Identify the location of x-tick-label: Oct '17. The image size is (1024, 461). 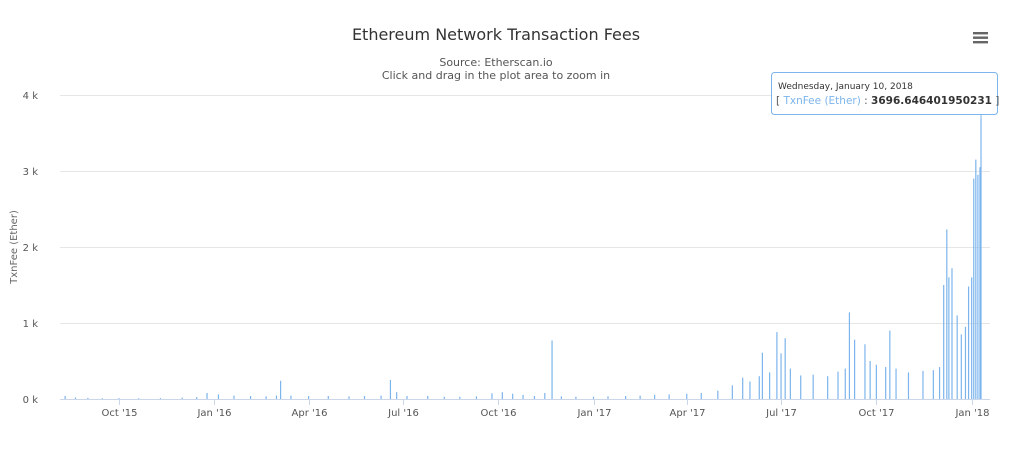
(877, 413).